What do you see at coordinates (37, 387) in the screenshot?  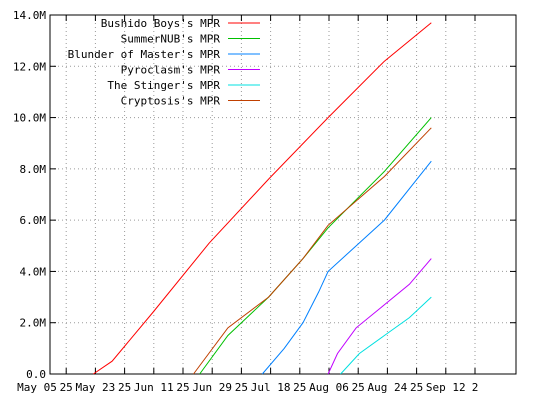 I see `x-tick-label: May 05` at bounding box center [37, 387].